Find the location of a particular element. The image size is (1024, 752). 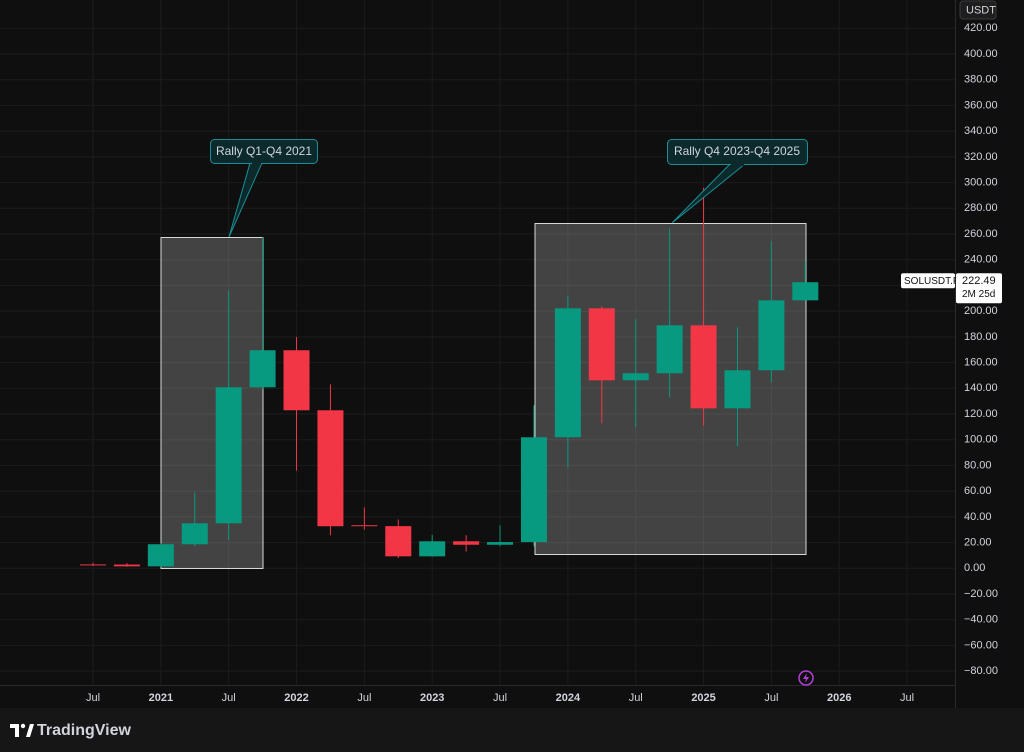

y-tick-label: 340.00 is located at coordinates (981, 131).